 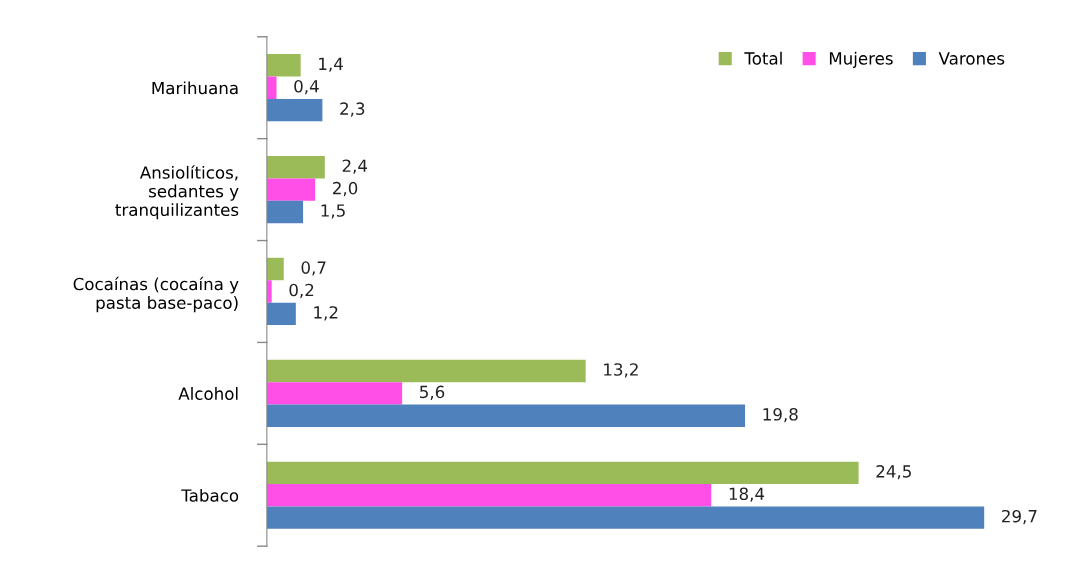 I want to click on data-label: 13,2, so click(x=621, y=370).